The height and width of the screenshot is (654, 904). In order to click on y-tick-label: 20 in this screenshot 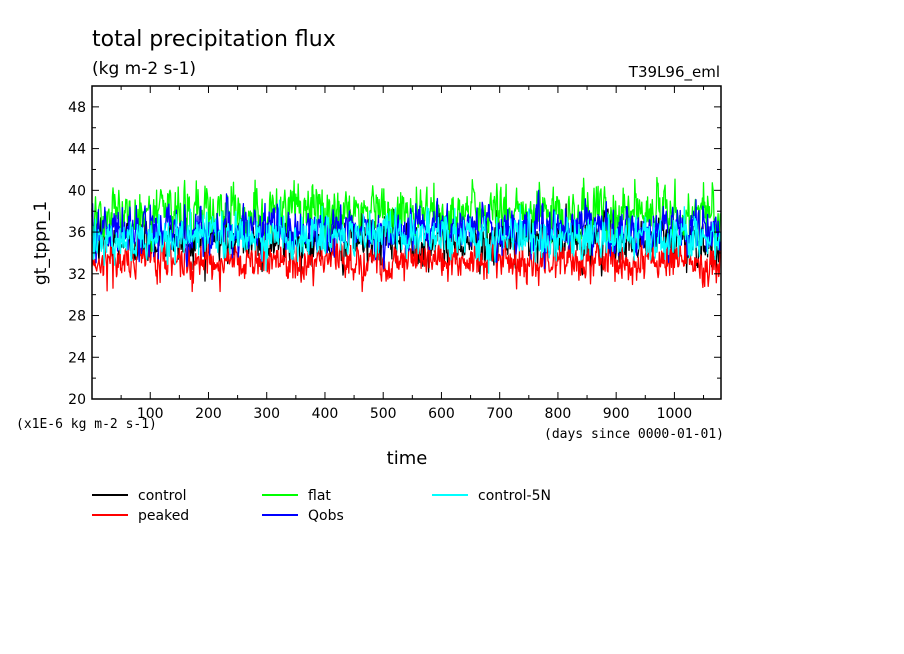, I will do `click(77, 400)`.